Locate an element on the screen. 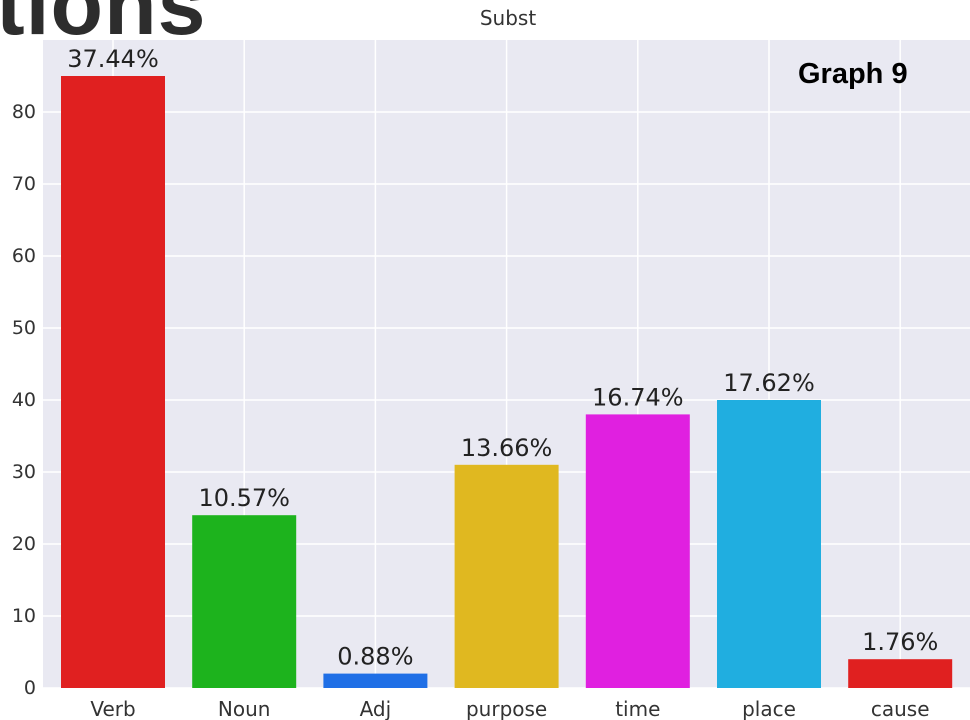  data-label: 37.44% is located at coordinates (113, 59).